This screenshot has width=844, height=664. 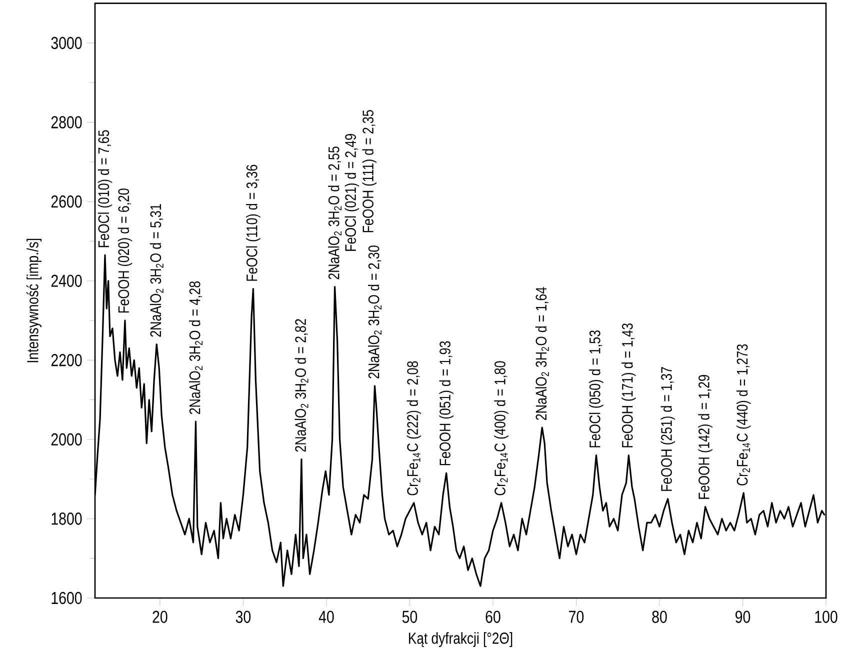 What do you see at coordinates (460, 640) in the screenshot?
I see `x-axis-title: Kąt dyfrakcji [°2Θ]` at bounding box center [460, 640].